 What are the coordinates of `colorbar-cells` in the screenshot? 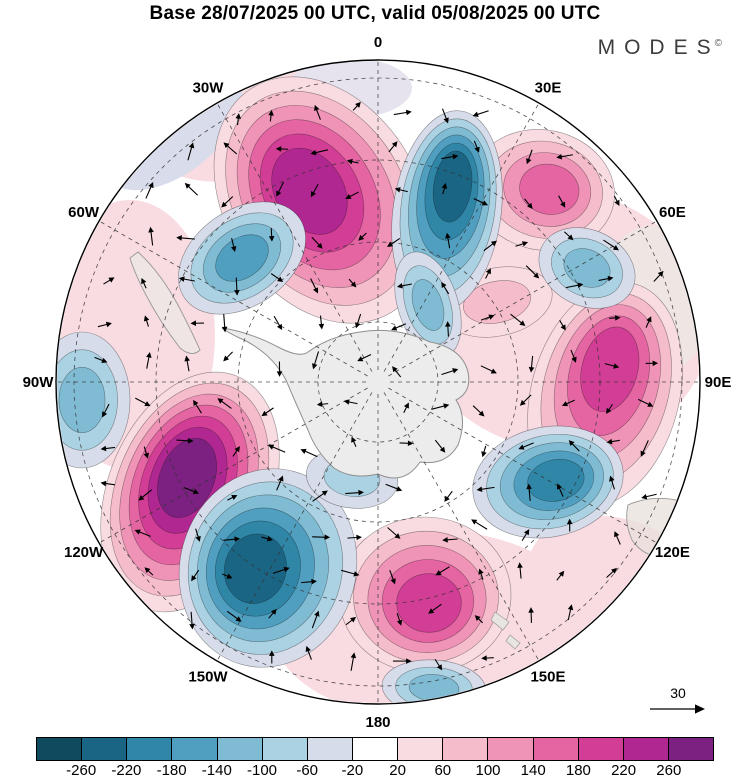 It's located at (375, 749).